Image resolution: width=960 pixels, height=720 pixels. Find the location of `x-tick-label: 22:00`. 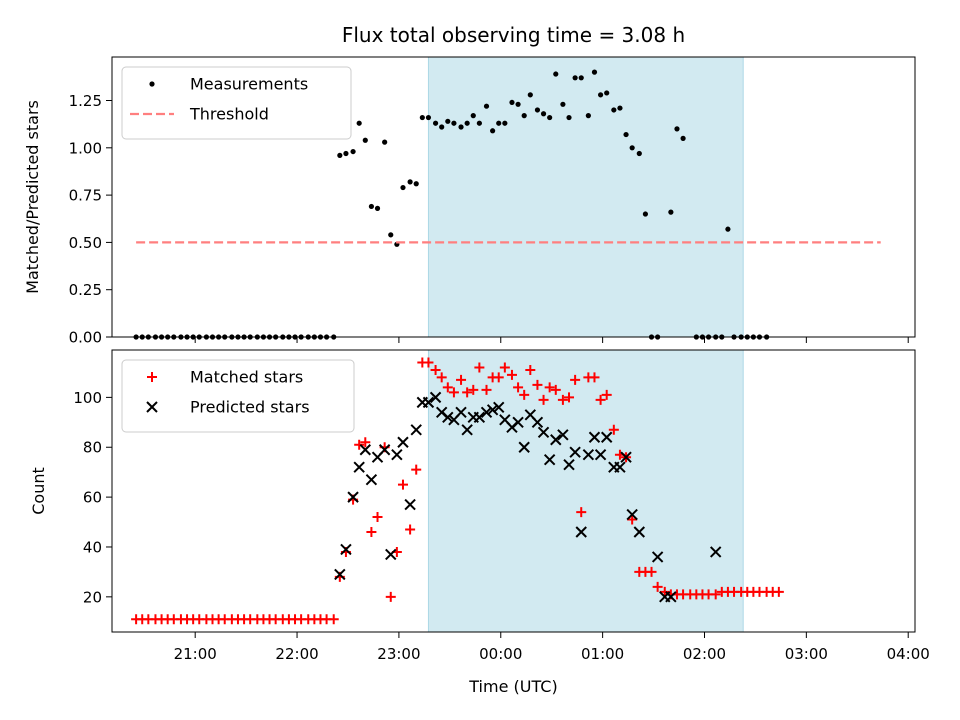

x-tick-label: 22:00 is located at coordinates (296, 654).